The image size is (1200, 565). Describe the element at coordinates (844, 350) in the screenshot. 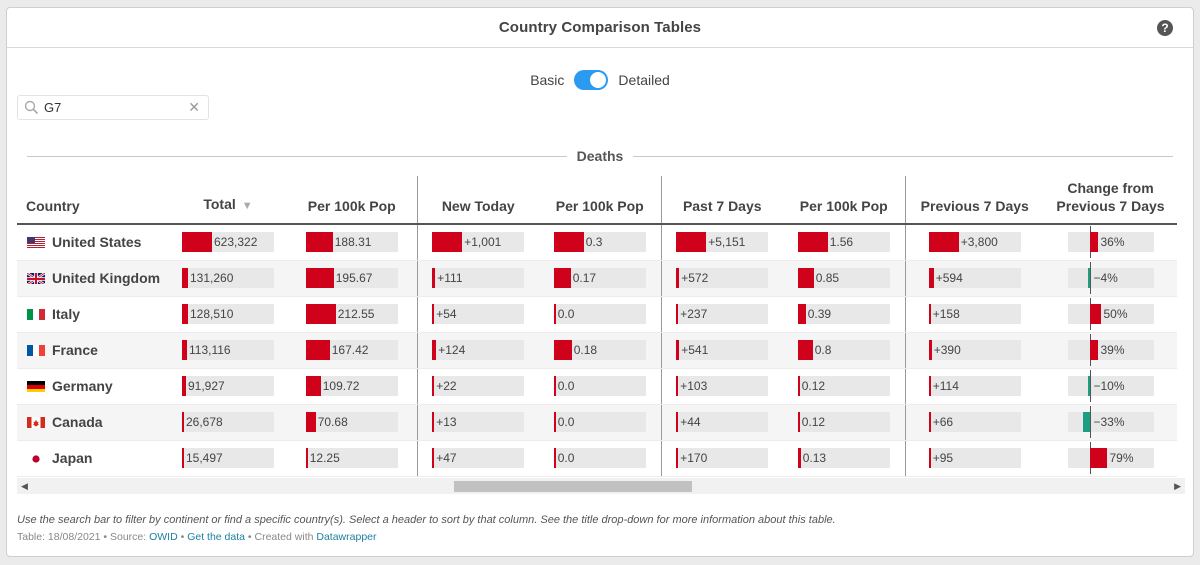

I see `cell-wrap: 0.8` at that location.